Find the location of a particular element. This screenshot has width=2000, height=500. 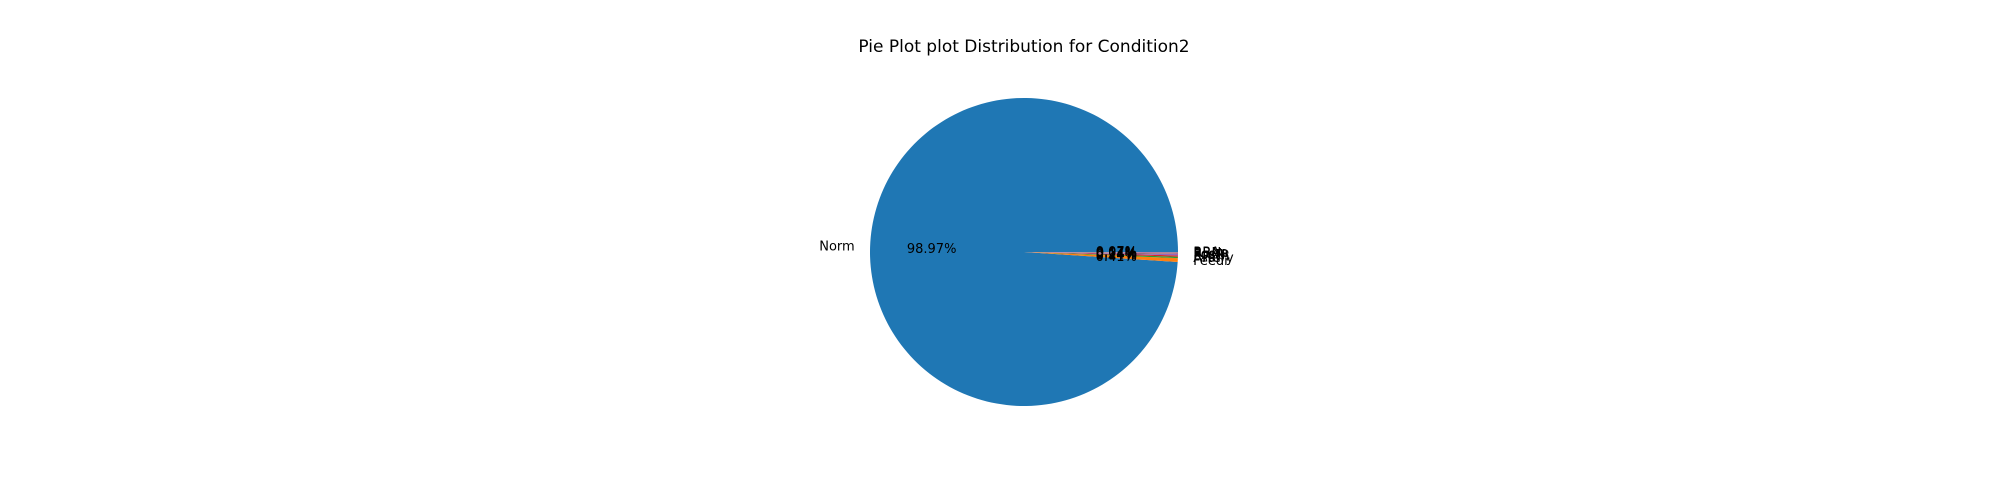

slice-pct-label-artery: 0.14% is located at coordinates (1116, 255).